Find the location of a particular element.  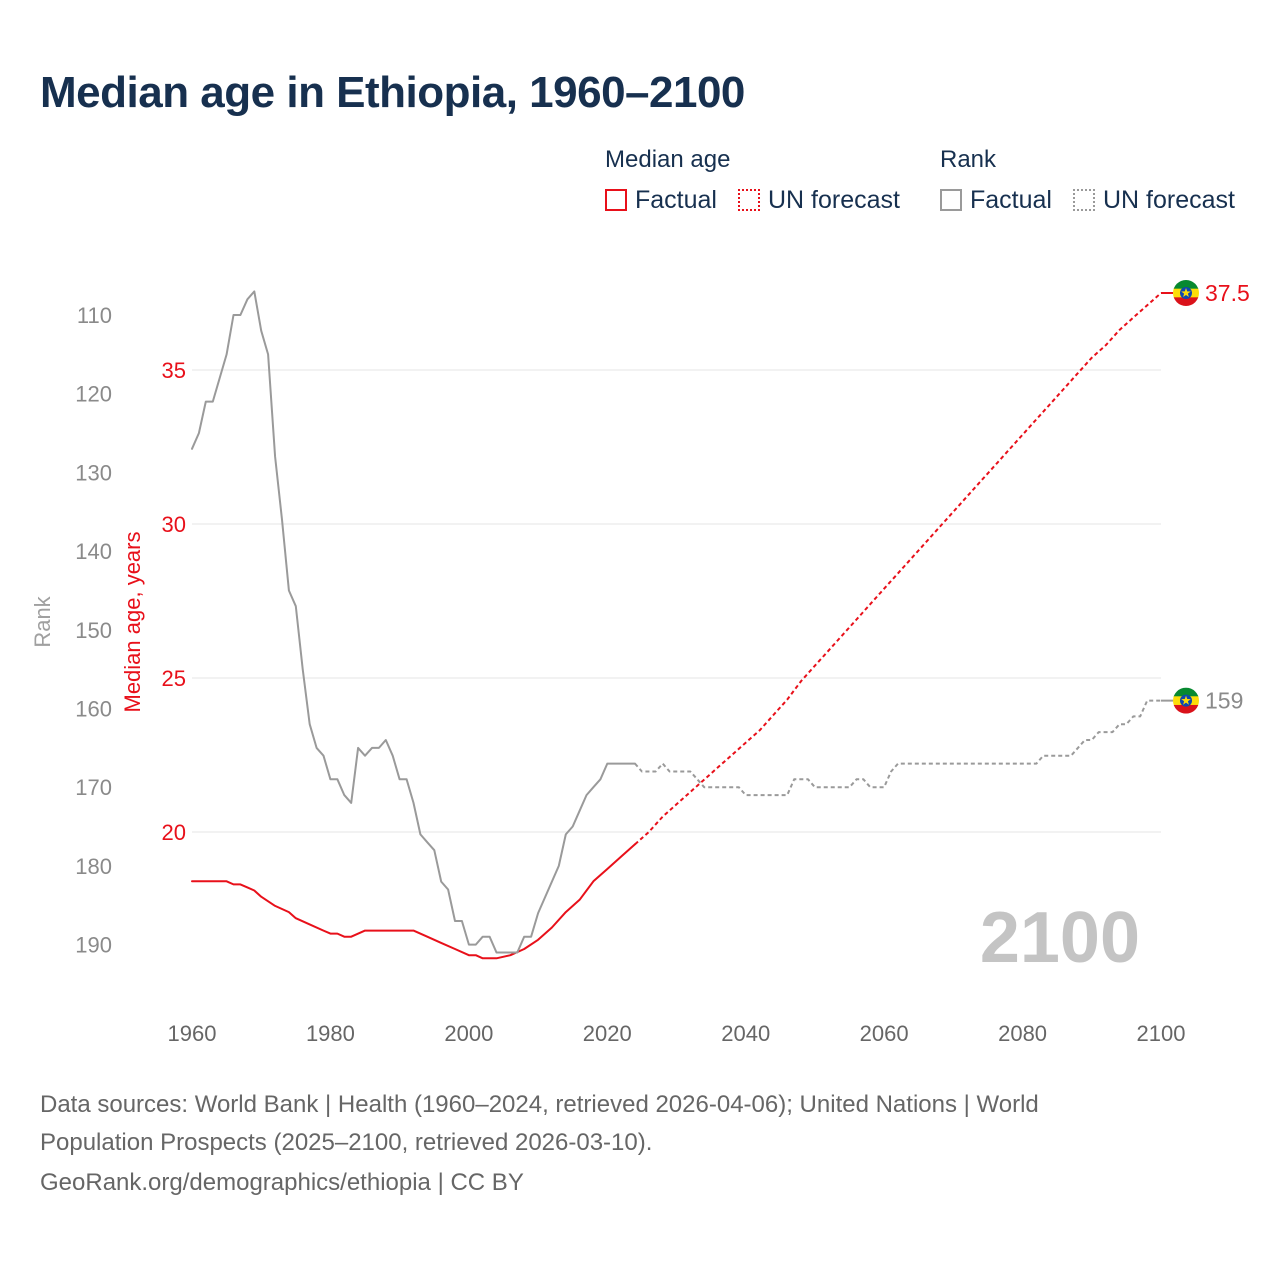

x-tick-label-2040: 2040 is located at coordinates (745, 1033).